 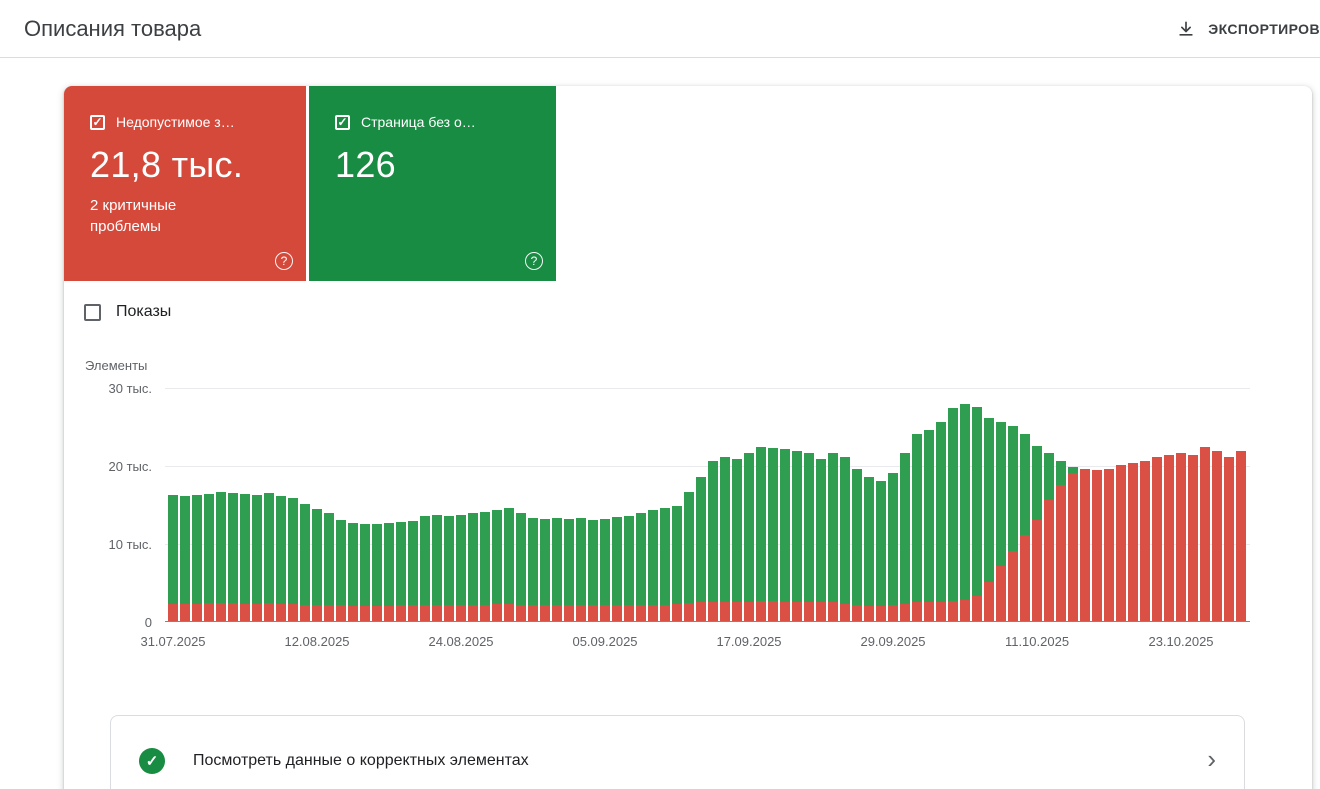 I want to click on valid-items-tile: ✓ Страница без о… 126 ?, so click(x=432, y=183).